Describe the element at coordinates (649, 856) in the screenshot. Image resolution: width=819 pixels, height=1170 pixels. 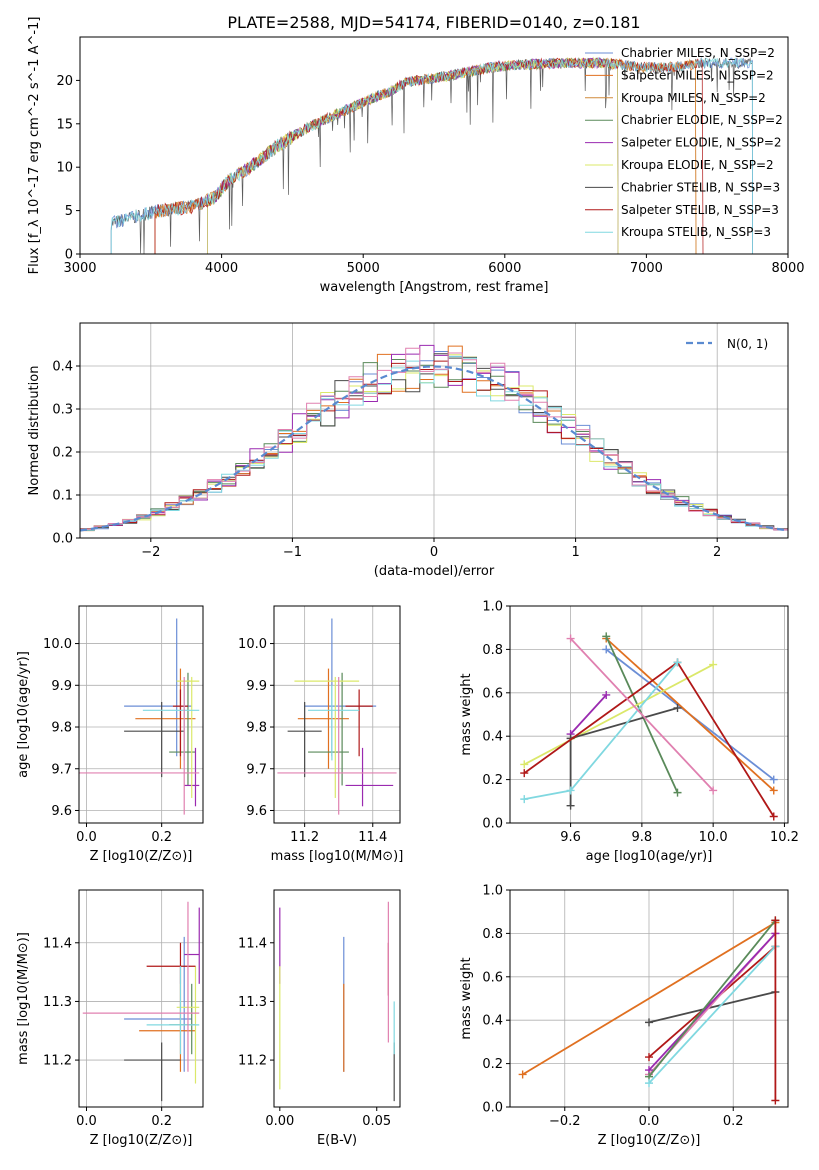
I see `x-axis-label: age [log10(age/yr)]` at that location.